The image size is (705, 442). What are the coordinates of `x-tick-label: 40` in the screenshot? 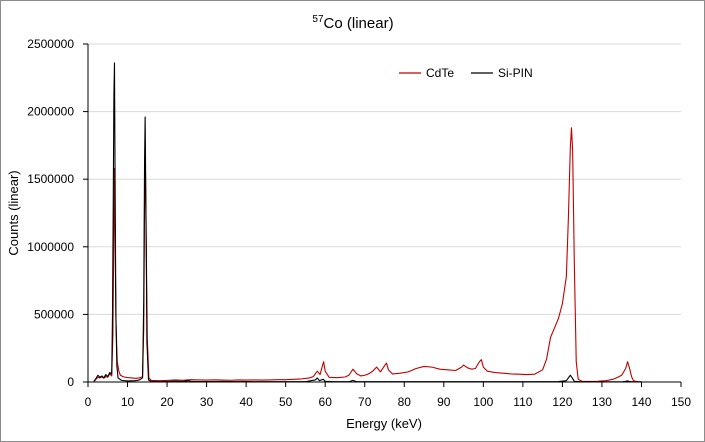 It's located at (246, 402).